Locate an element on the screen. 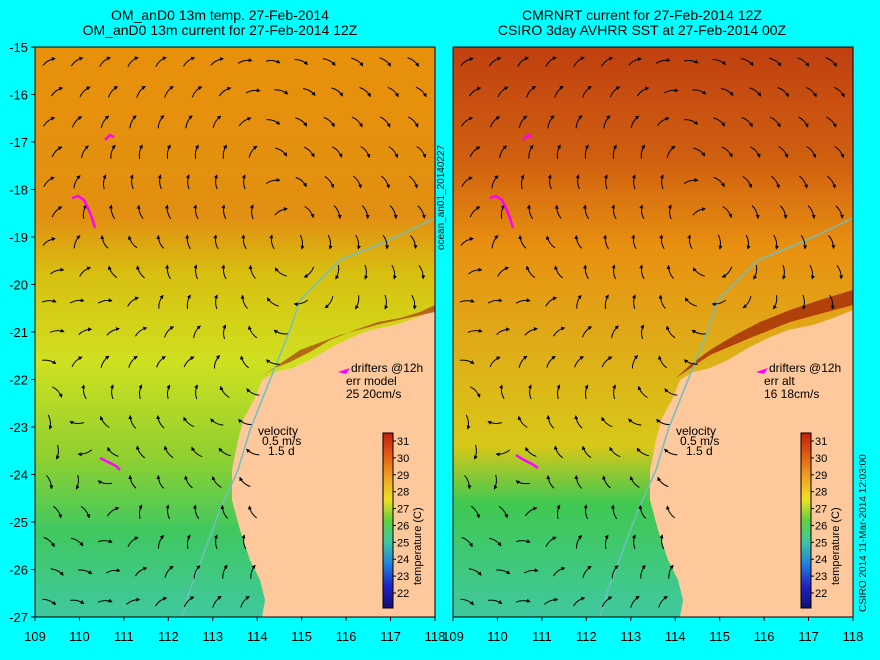  credit-label: CSIRO 2014 11-Mar-2014 12:03:00 is located at coordinates (863, 533).